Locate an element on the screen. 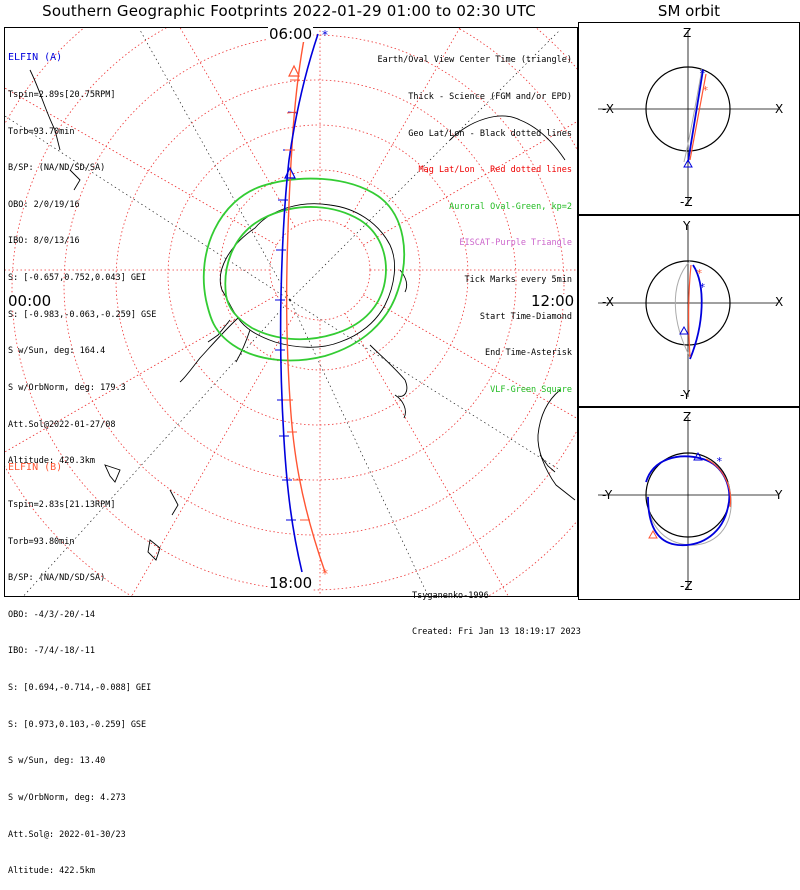 Image resolution: width=800 pixels, height=890 pixels. elfin-a-line: OBO: 2/0/19/16 is located at coordinates (44, 204).